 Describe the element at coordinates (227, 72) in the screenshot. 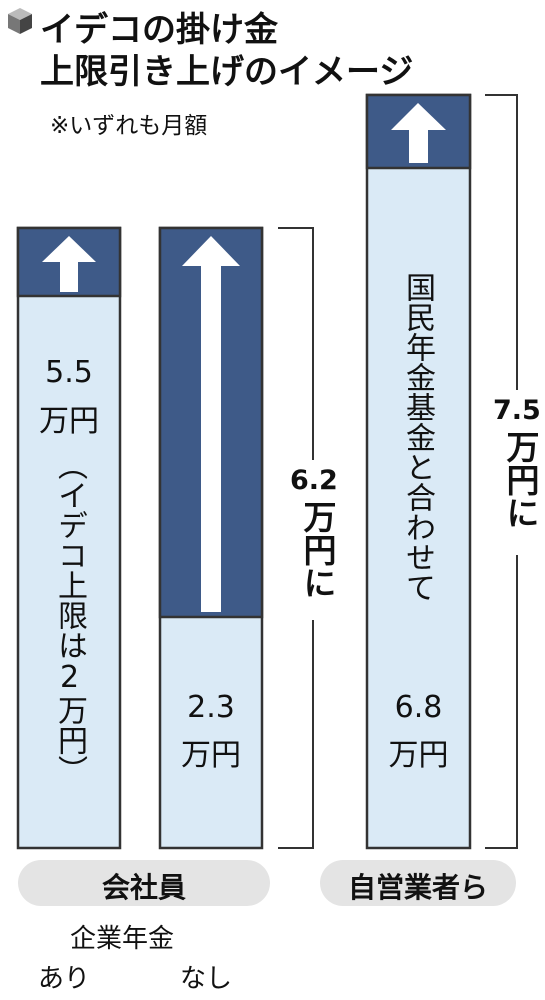

I see `title: 上限引き上げのイメージ` at that location.